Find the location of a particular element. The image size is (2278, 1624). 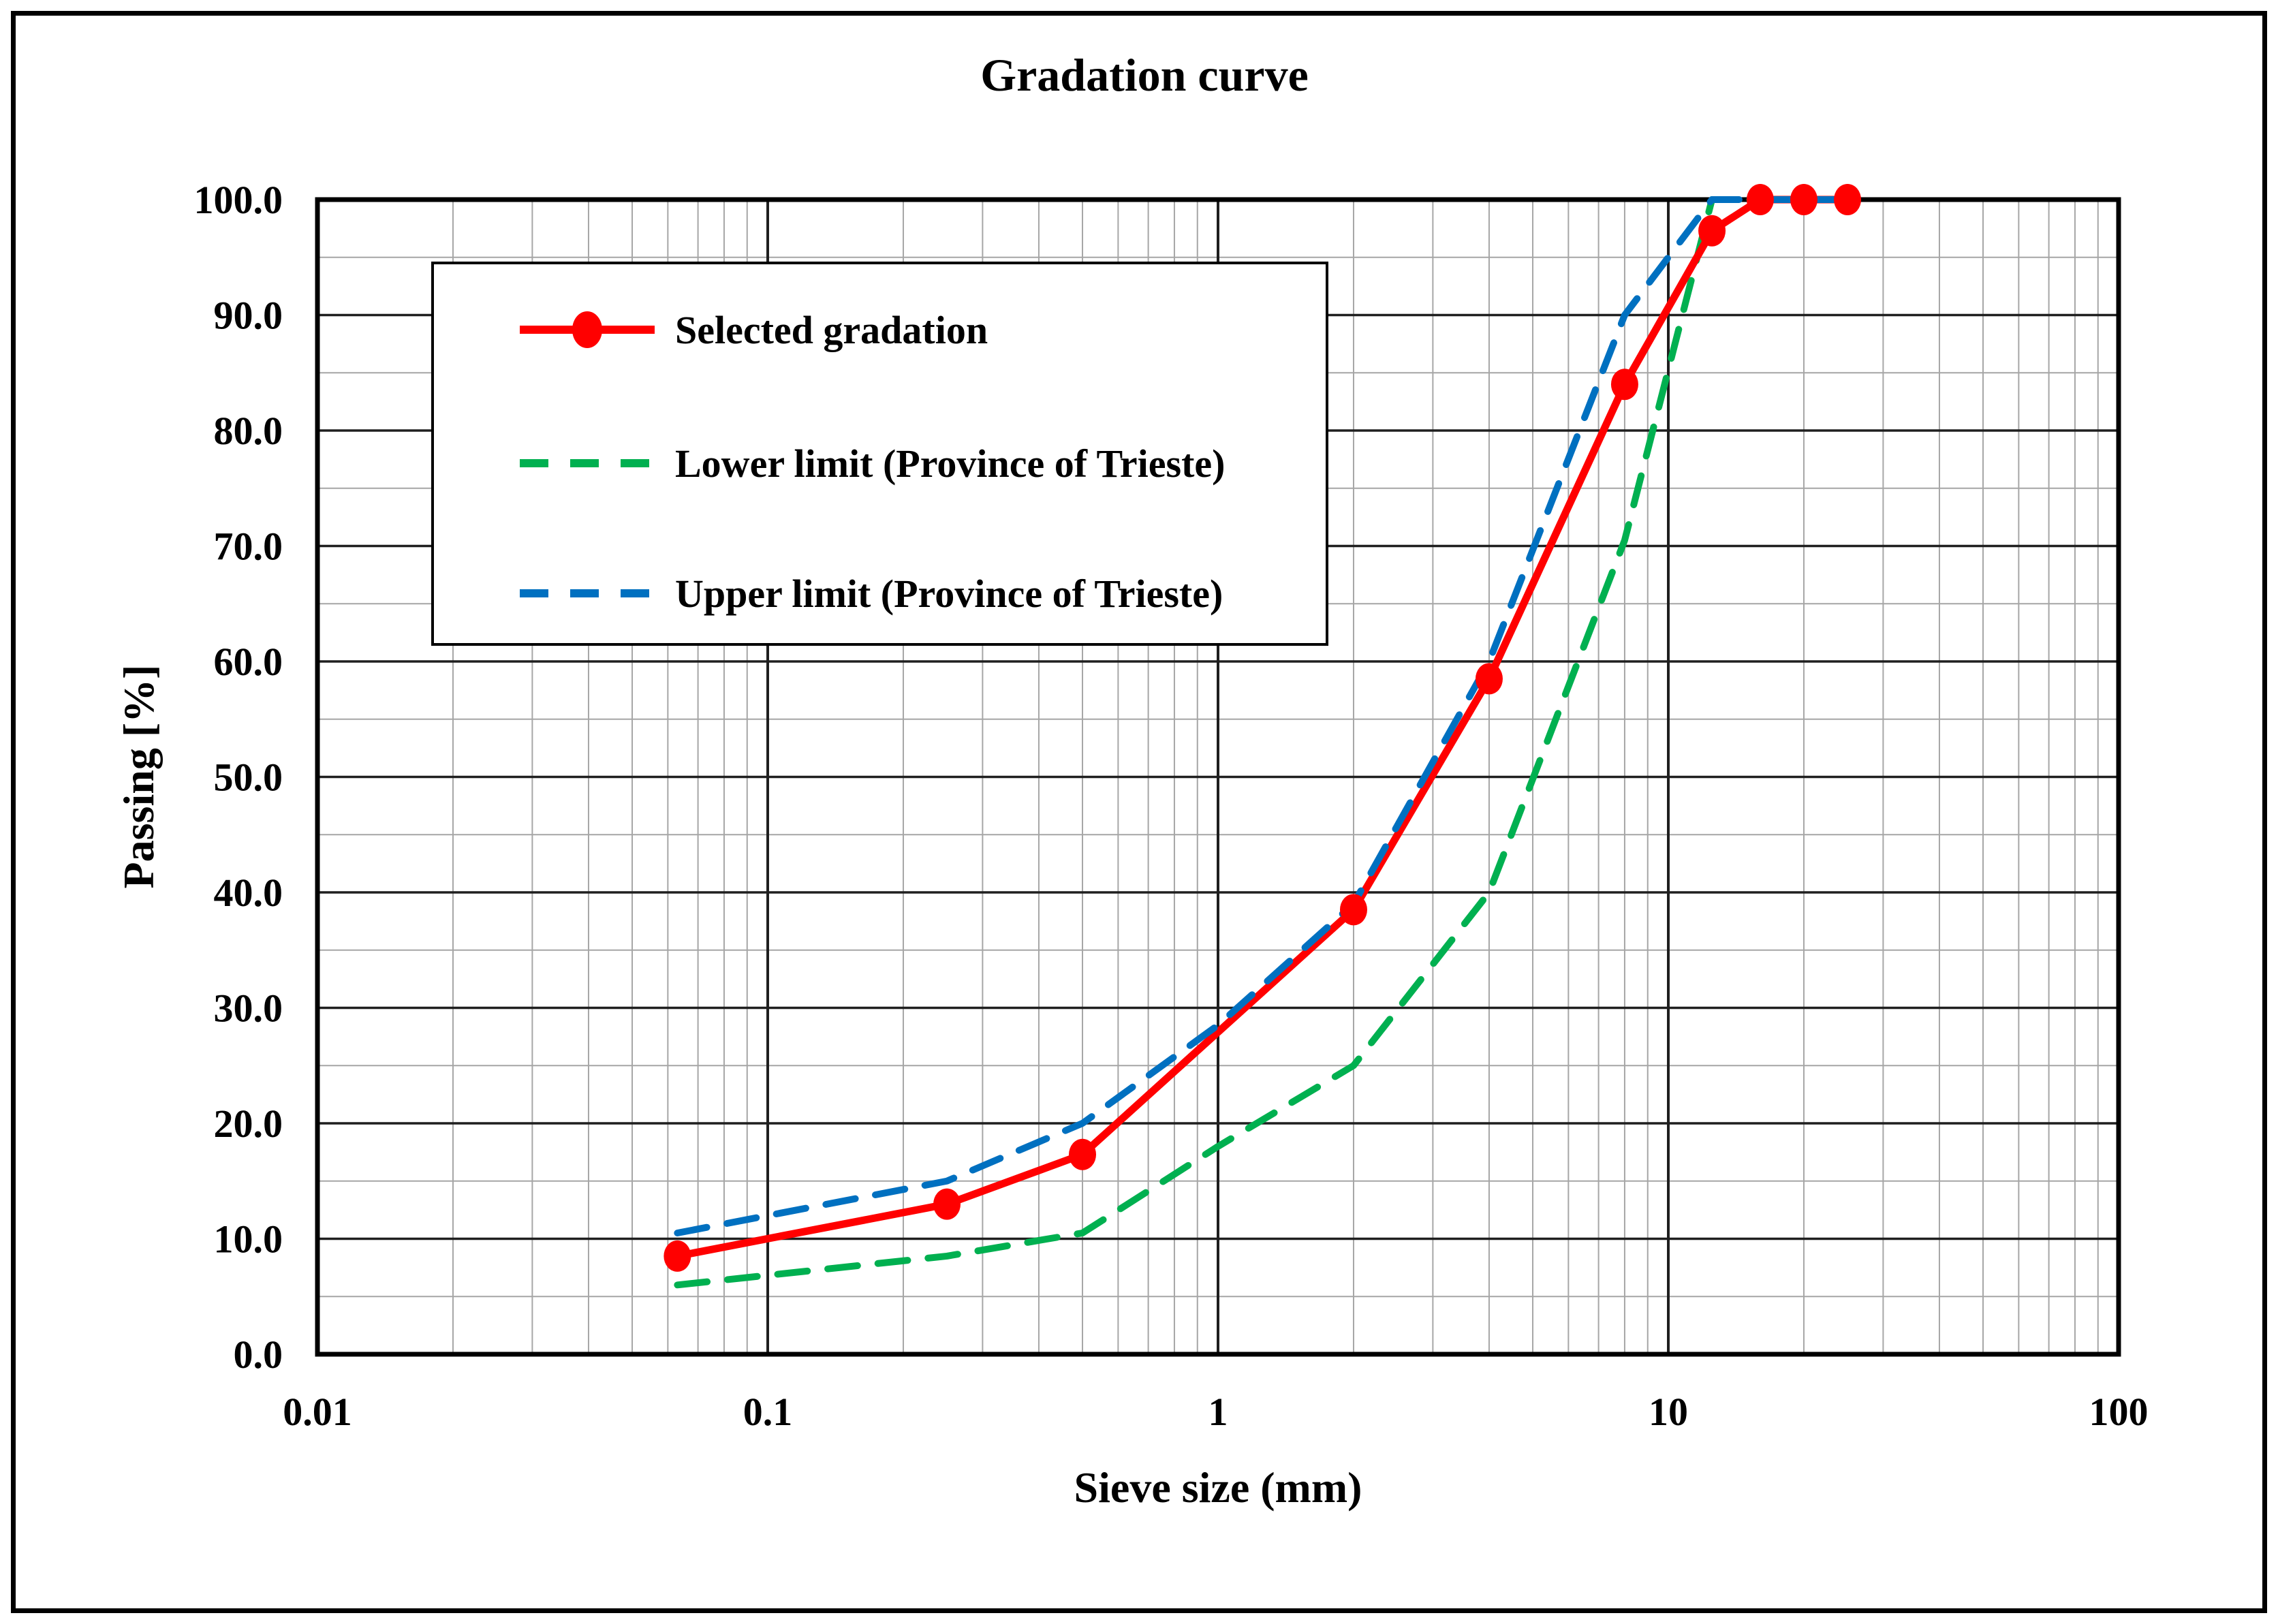

y-tick-label: 40.0 is located at coordinates (249, 893).